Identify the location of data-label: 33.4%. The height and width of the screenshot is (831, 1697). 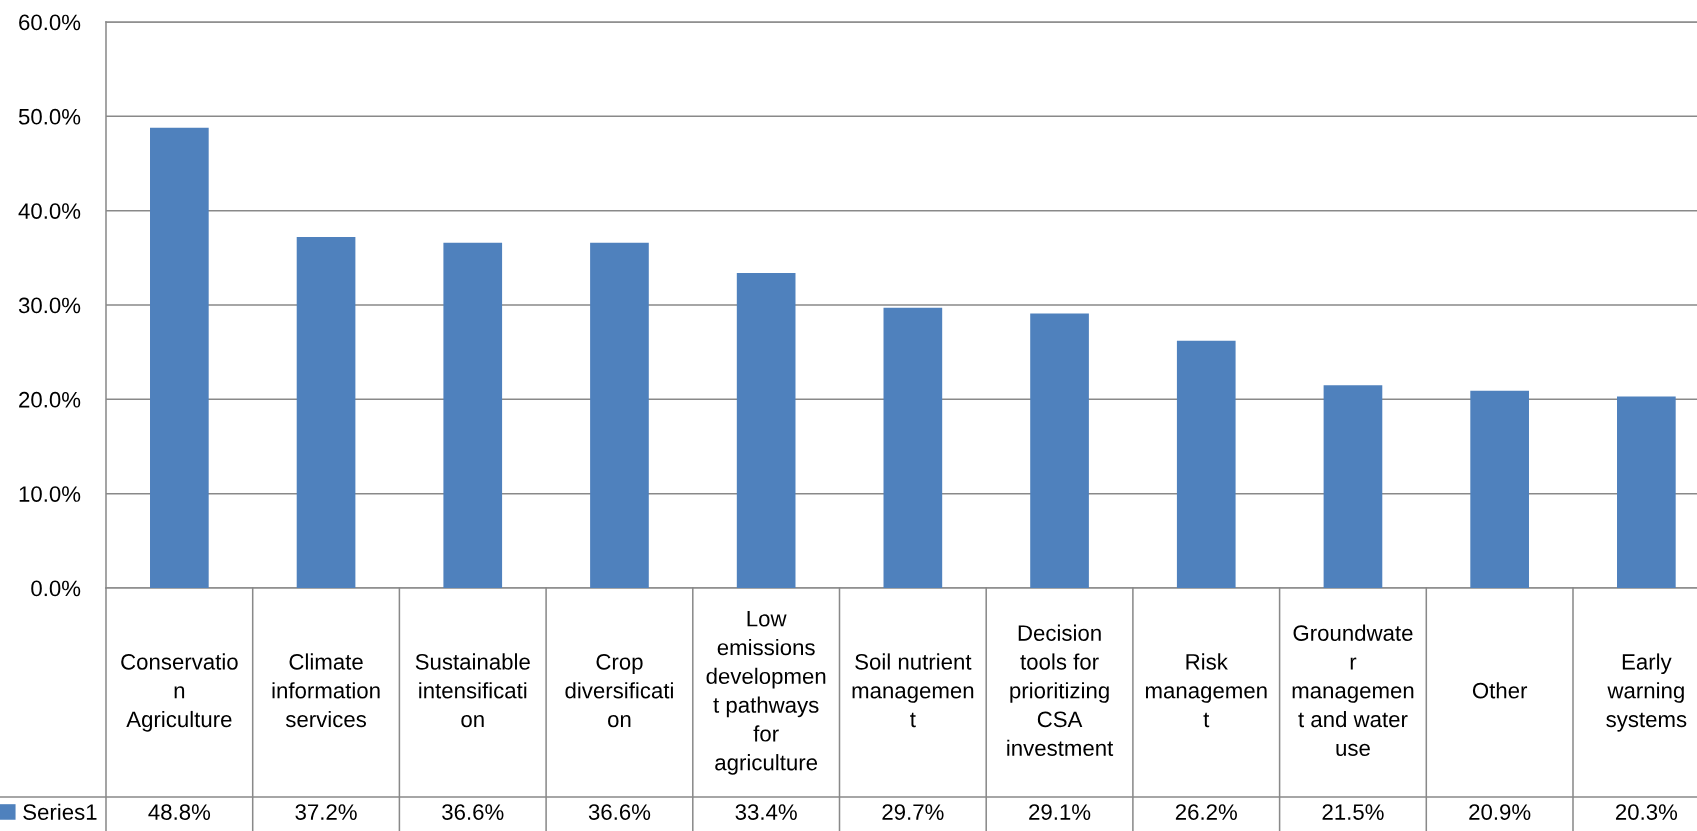
(766, 812).